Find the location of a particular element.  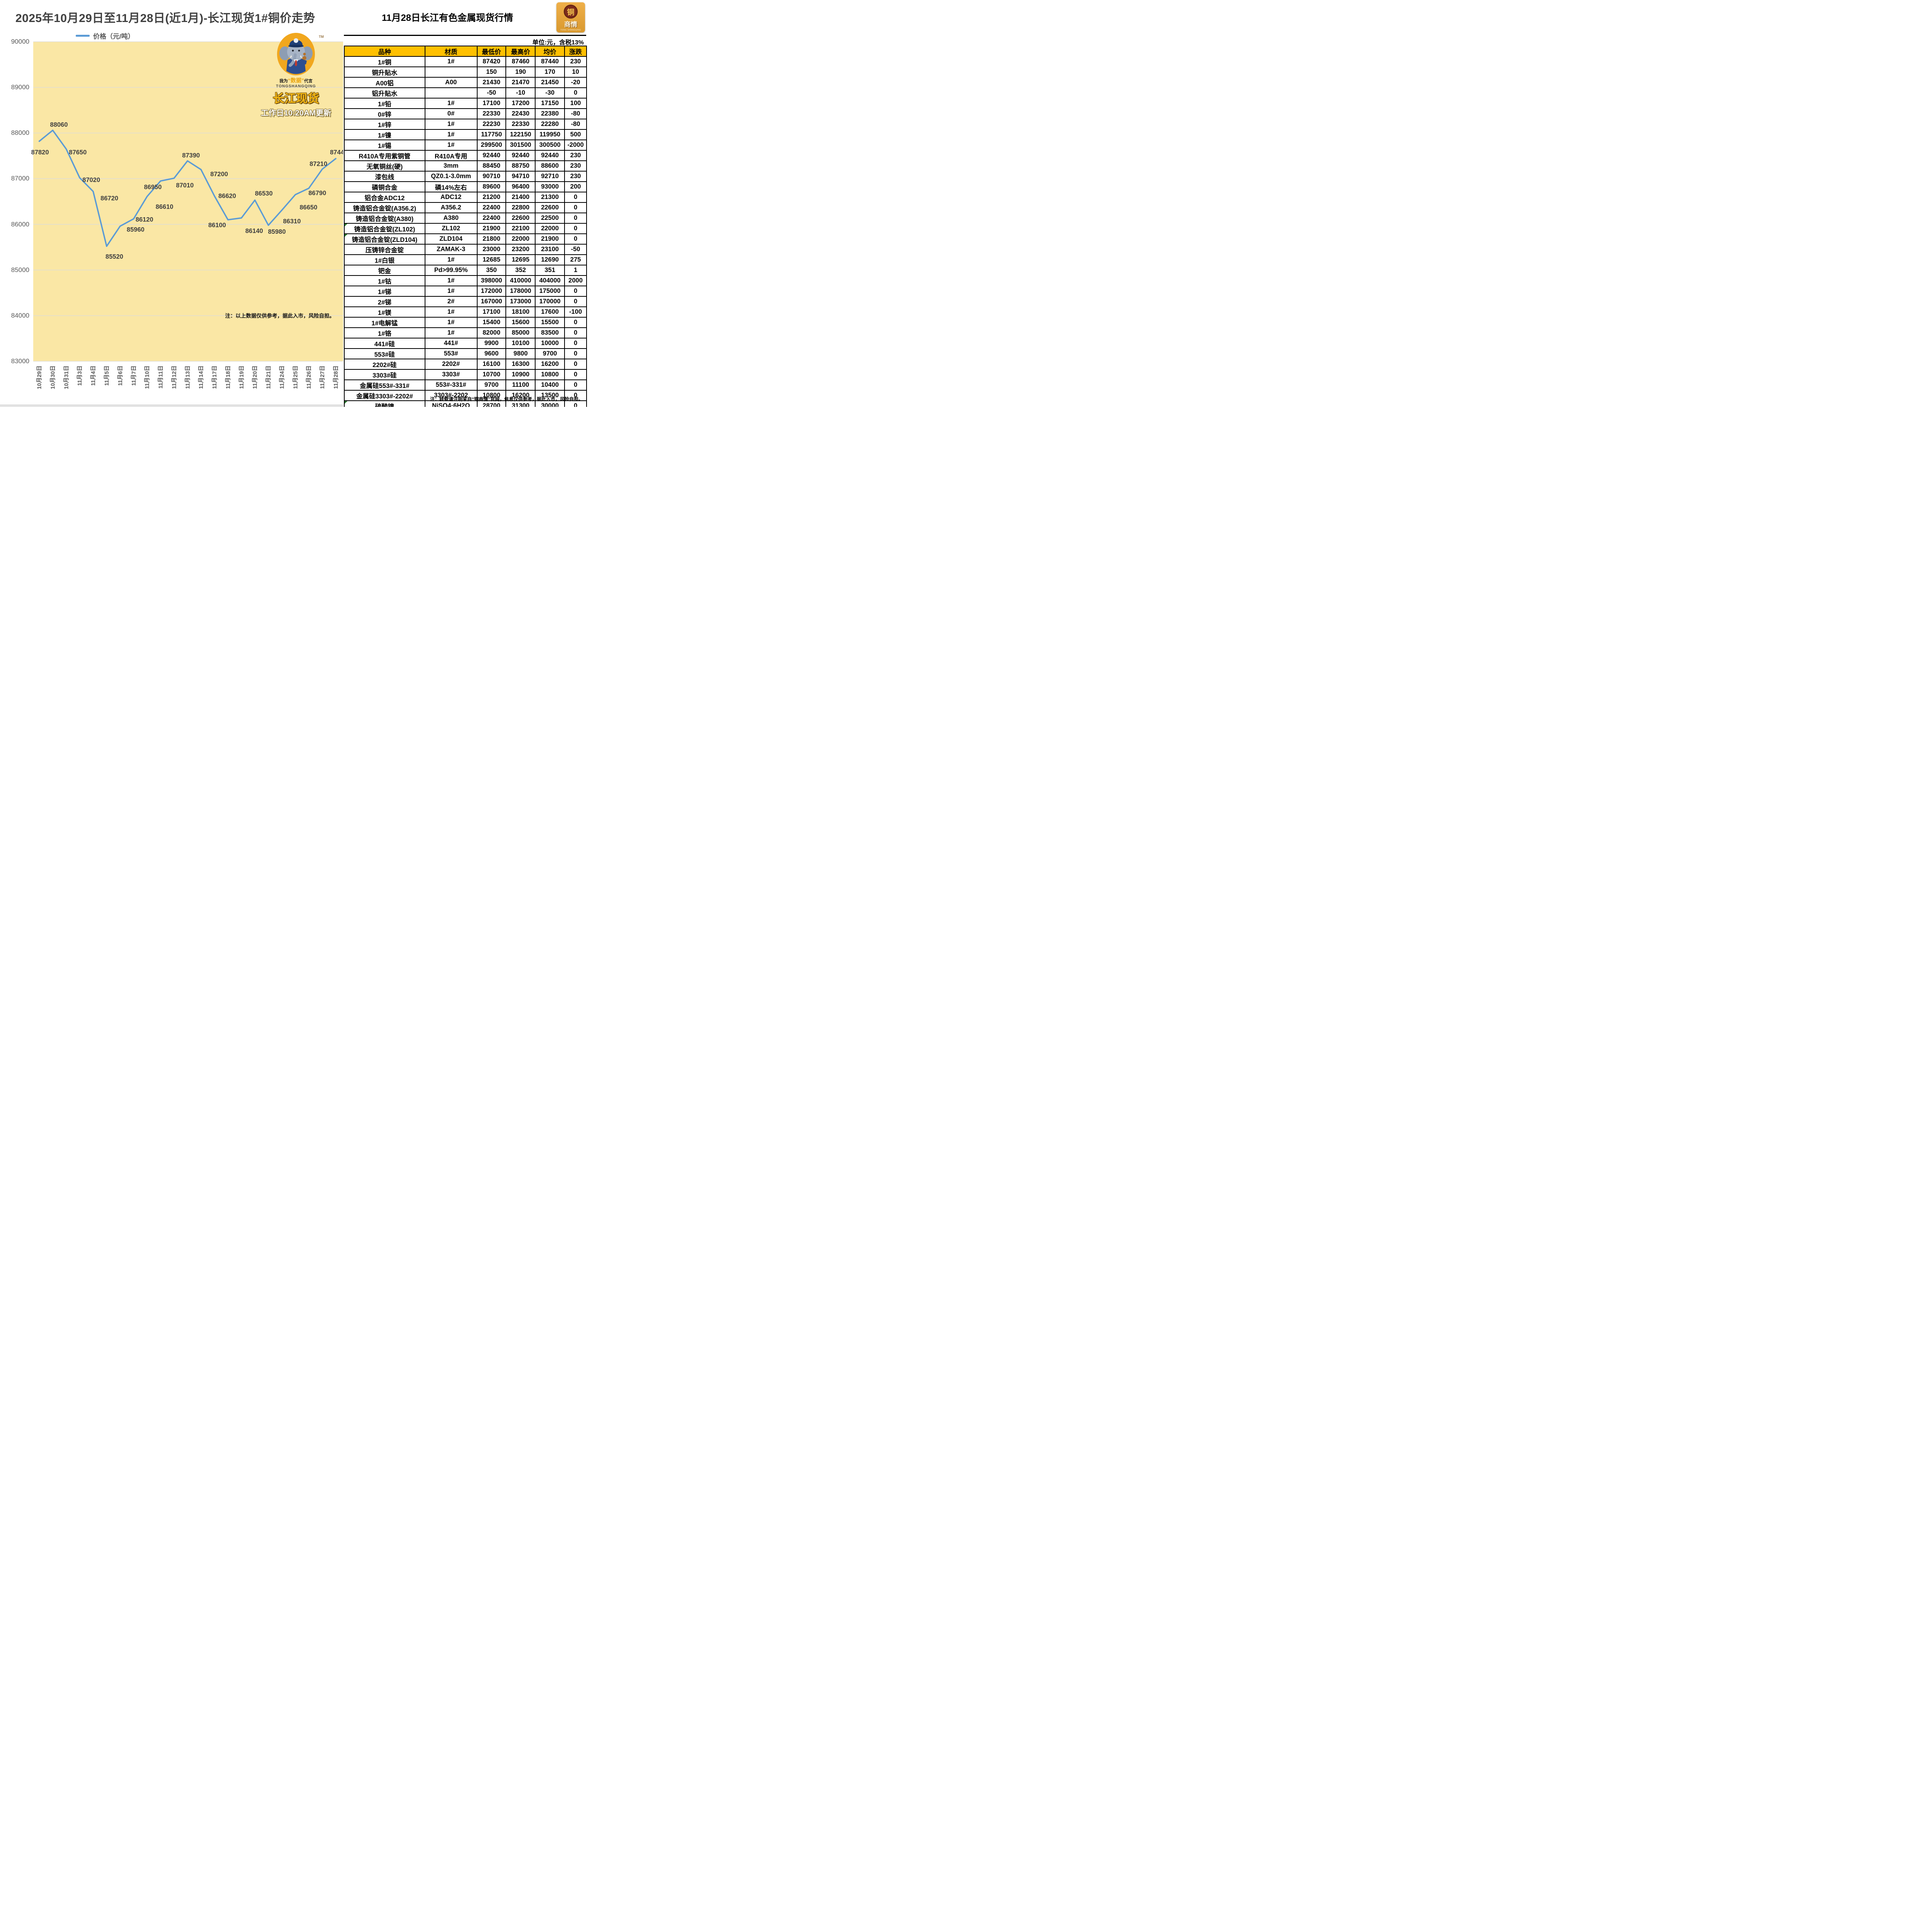

table-row: 铜升贴水 150 190 170 10 is located at coordinates (466, 72).